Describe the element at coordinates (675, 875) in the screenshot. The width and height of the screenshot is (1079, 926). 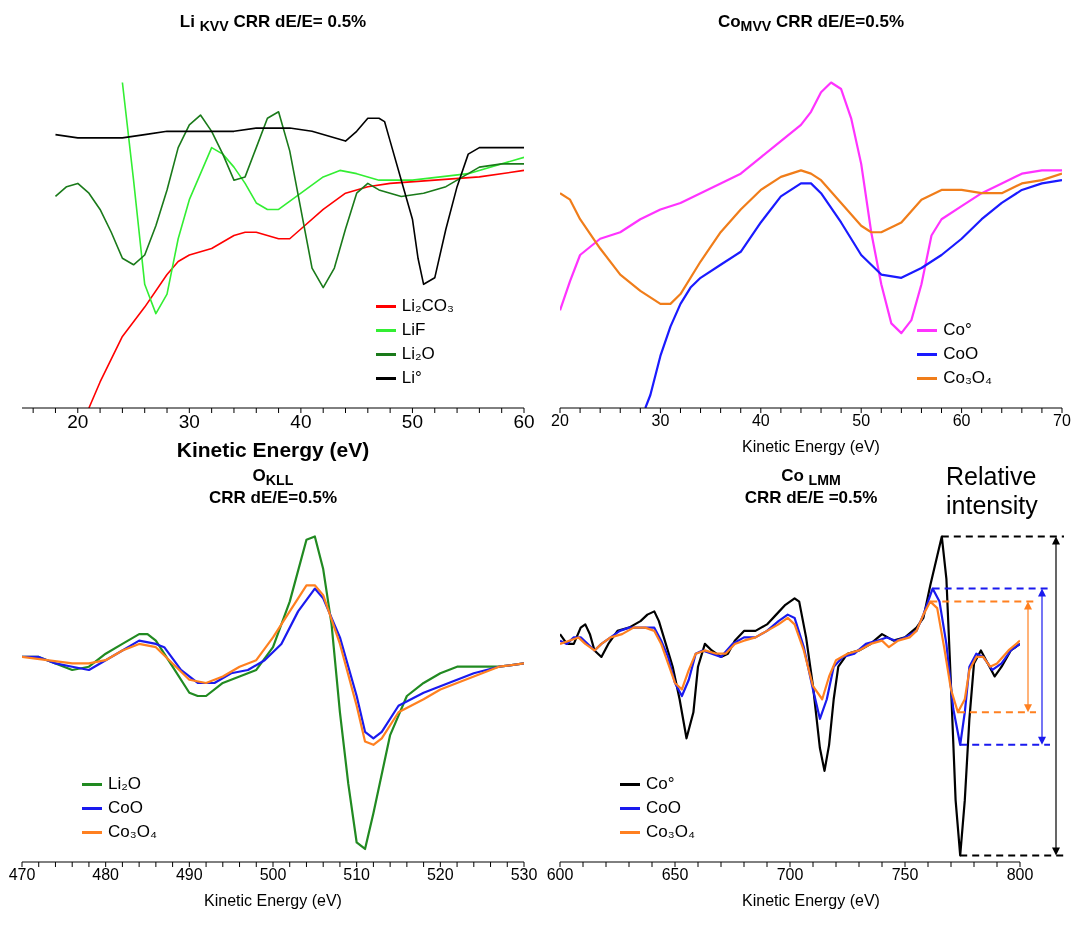
I see `x-tick-label: 650` at that location.